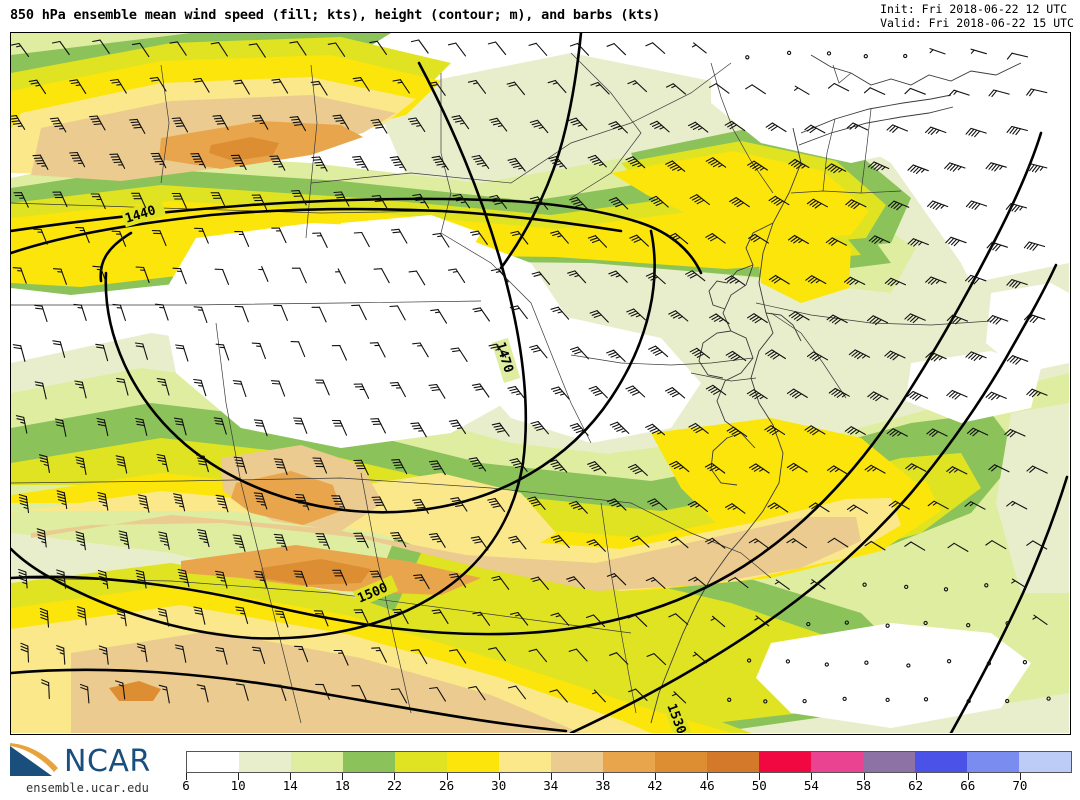 This screenshot has height=800, width=1080. What do you see at coordinates (551, 785) in the screenshot?
I see `colorbar-tick-label: 34` at bounding box center [551, 785].